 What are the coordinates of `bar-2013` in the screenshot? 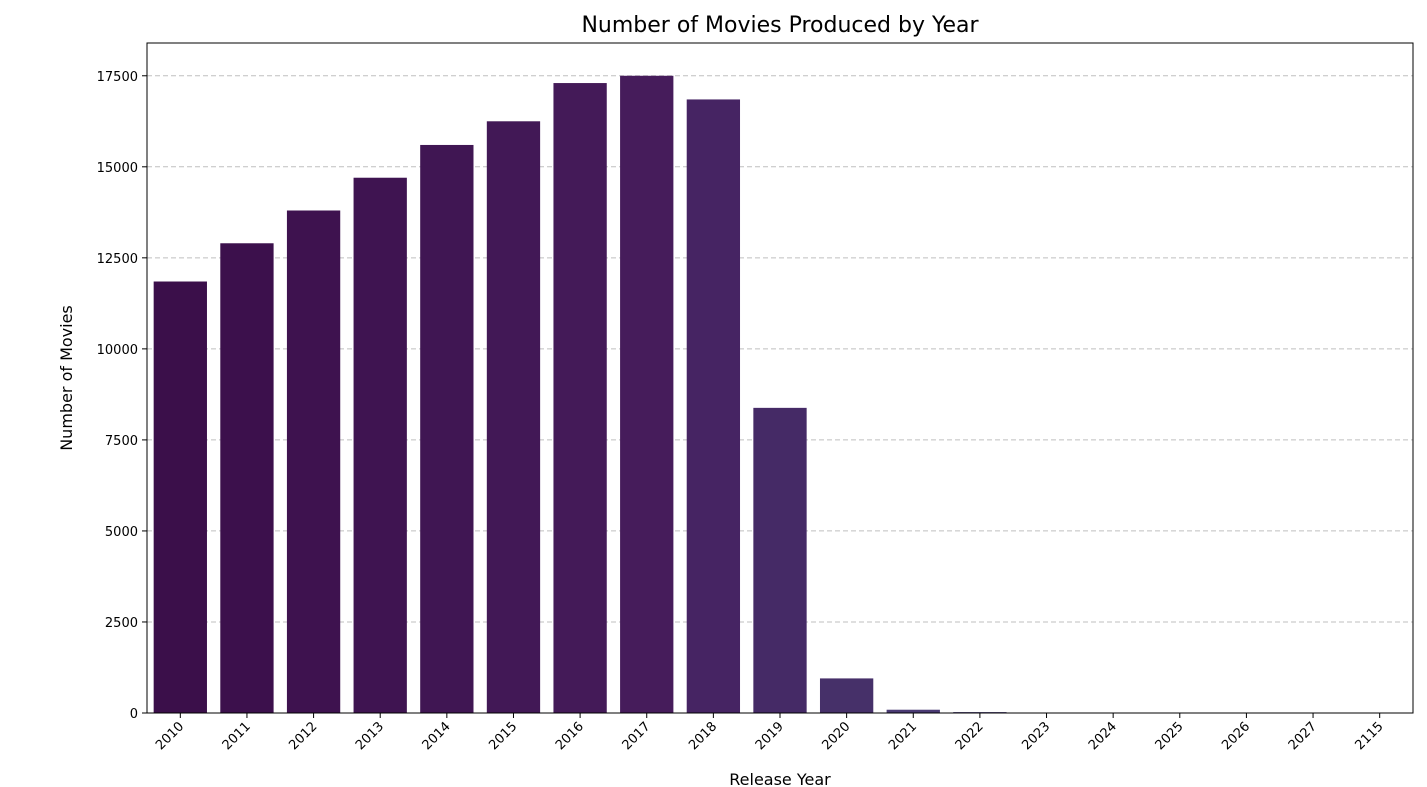 It's located at (380, 445).